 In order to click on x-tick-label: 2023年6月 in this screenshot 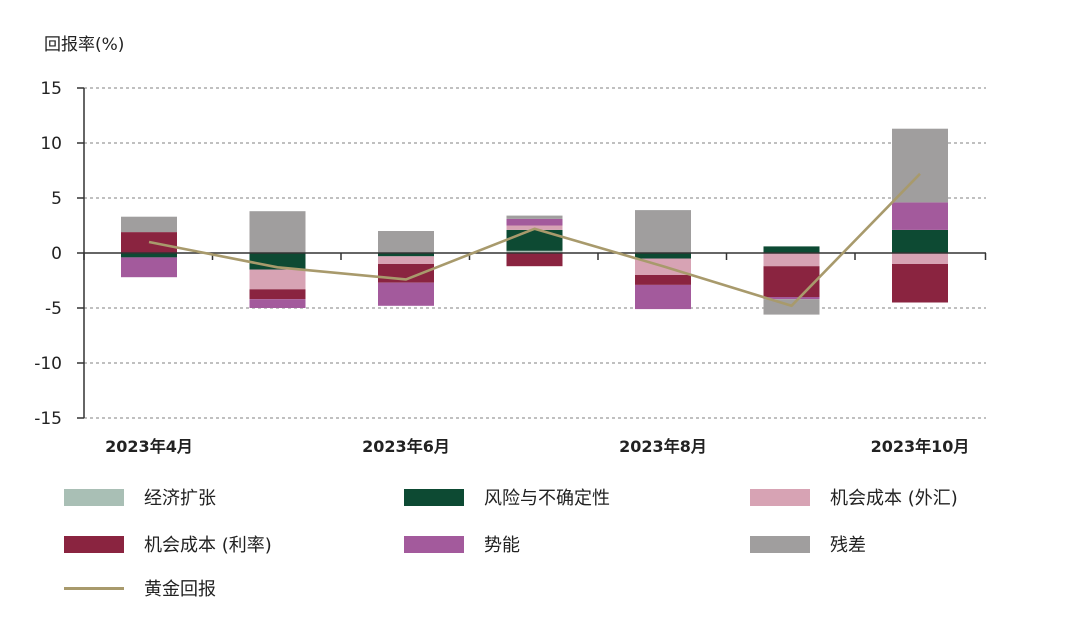, I will do `click(406, 446)`.